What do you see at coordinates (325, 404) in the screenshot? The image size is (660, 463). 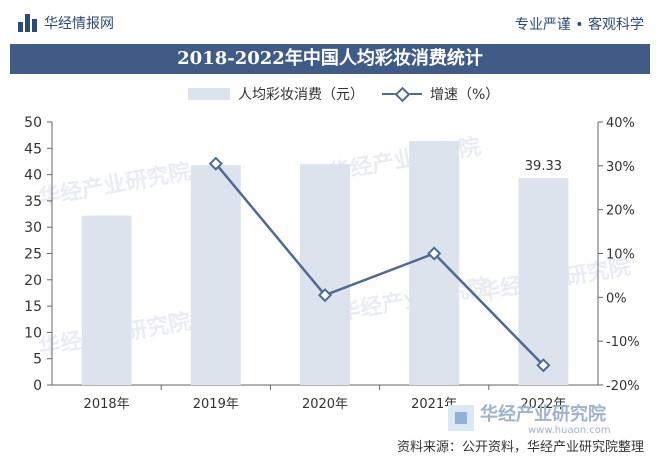 I see `x-tick-label: 2020年` at bounding box center [325, 404].